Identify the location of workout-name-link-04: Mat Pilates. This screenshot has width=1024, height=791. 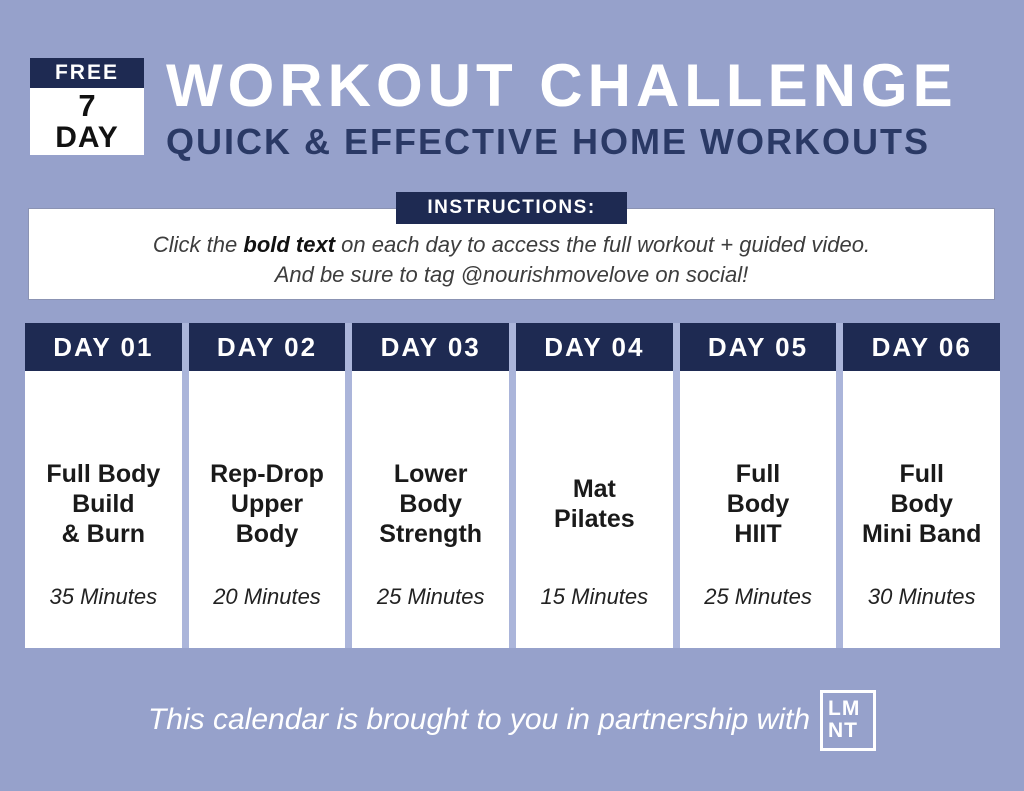
(594, 503).